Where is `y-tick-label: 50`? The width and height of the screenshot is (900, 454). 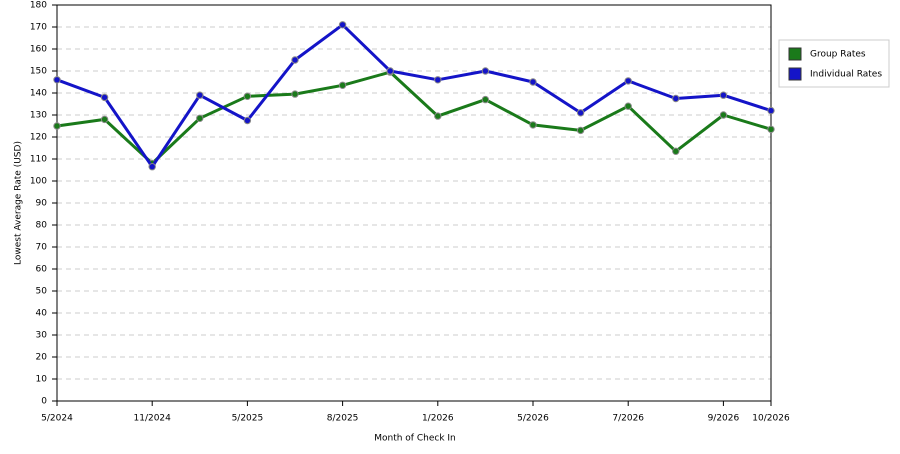
y-tick-label: 50 is located at coordinates (42, 292).